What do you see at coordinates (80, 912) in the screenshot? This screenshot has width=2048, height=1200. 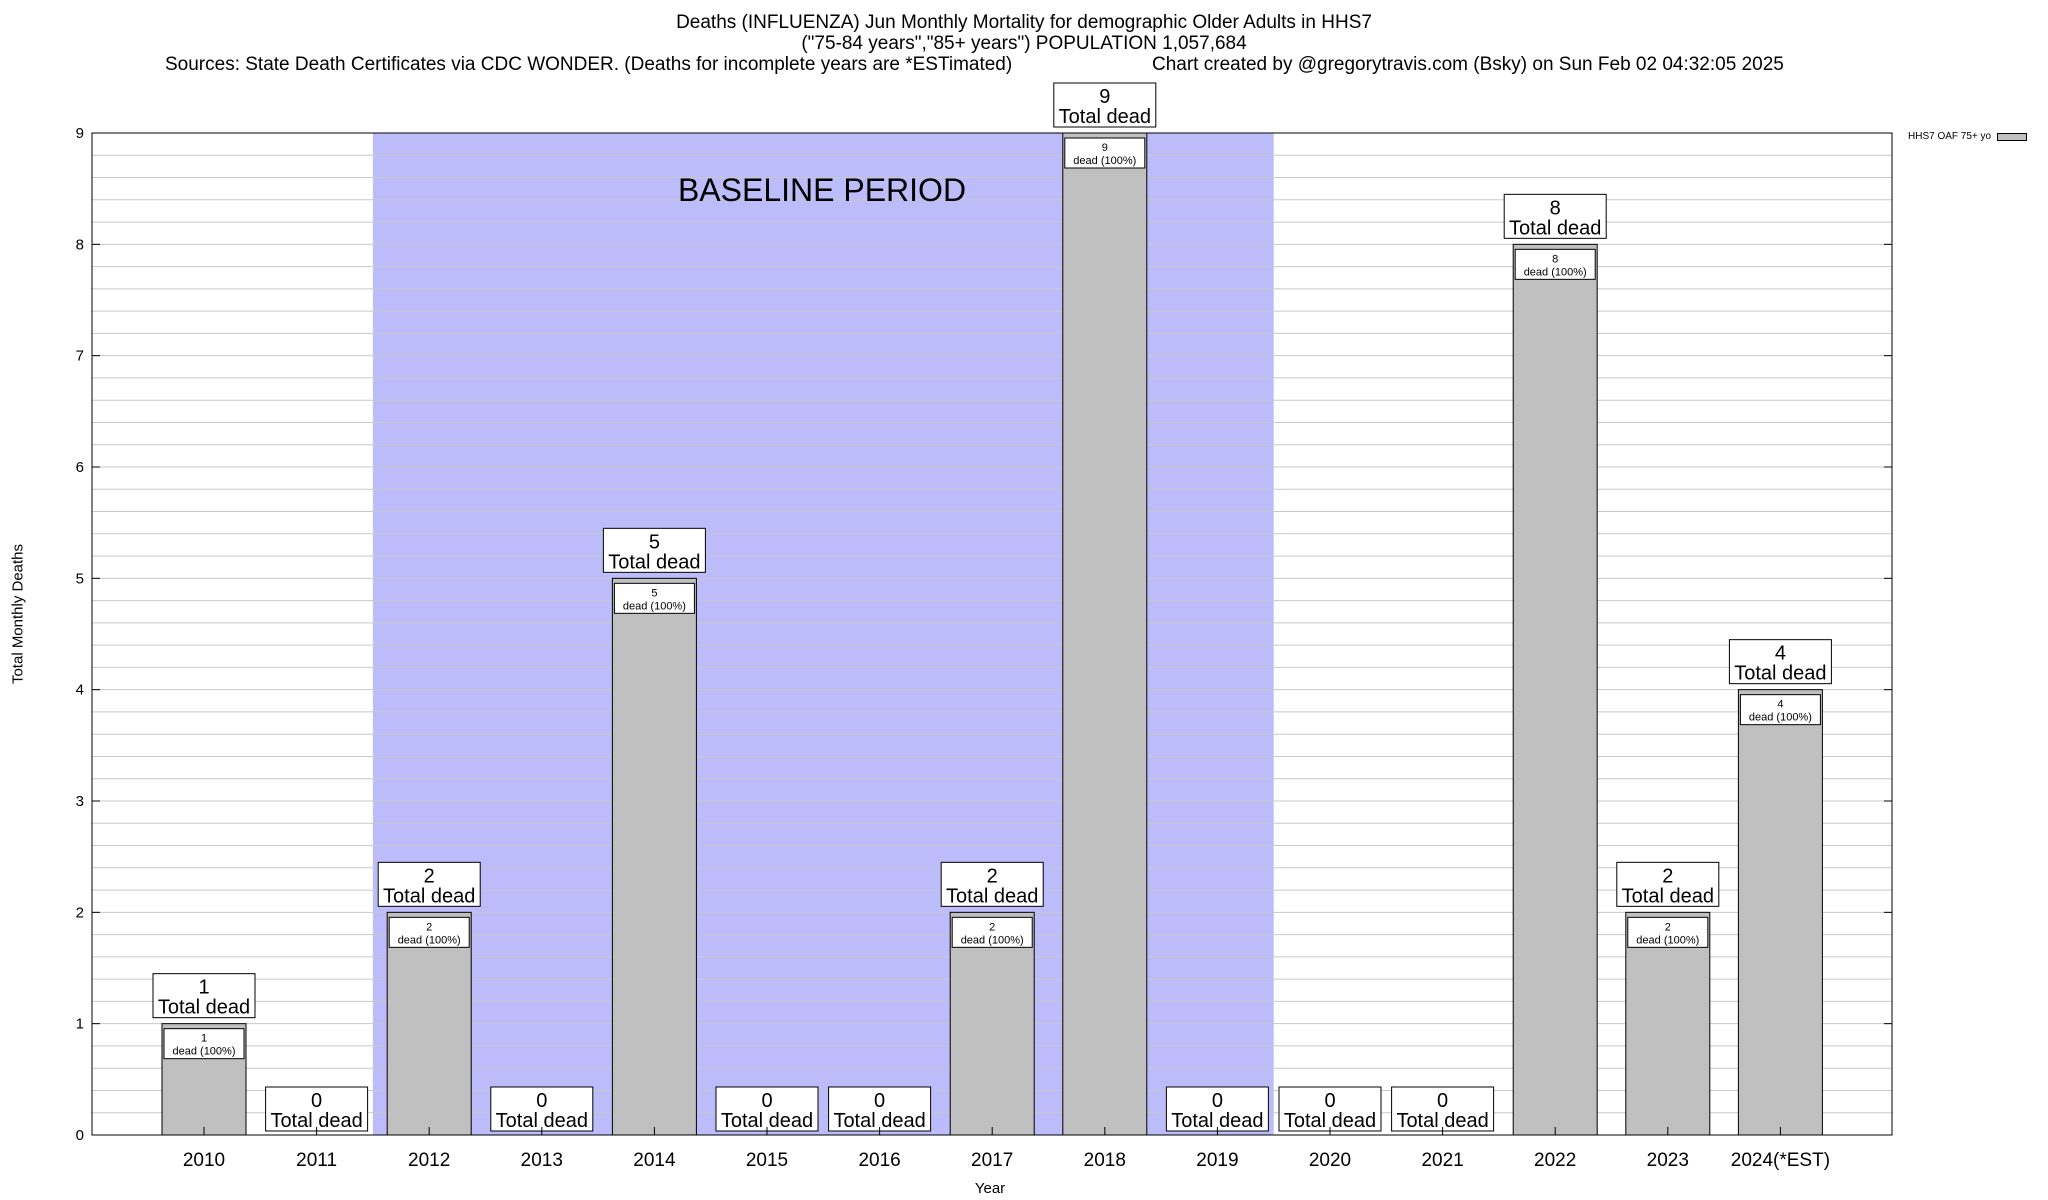 I see `y-tick-label: 2` at bounding box center [80, 912].